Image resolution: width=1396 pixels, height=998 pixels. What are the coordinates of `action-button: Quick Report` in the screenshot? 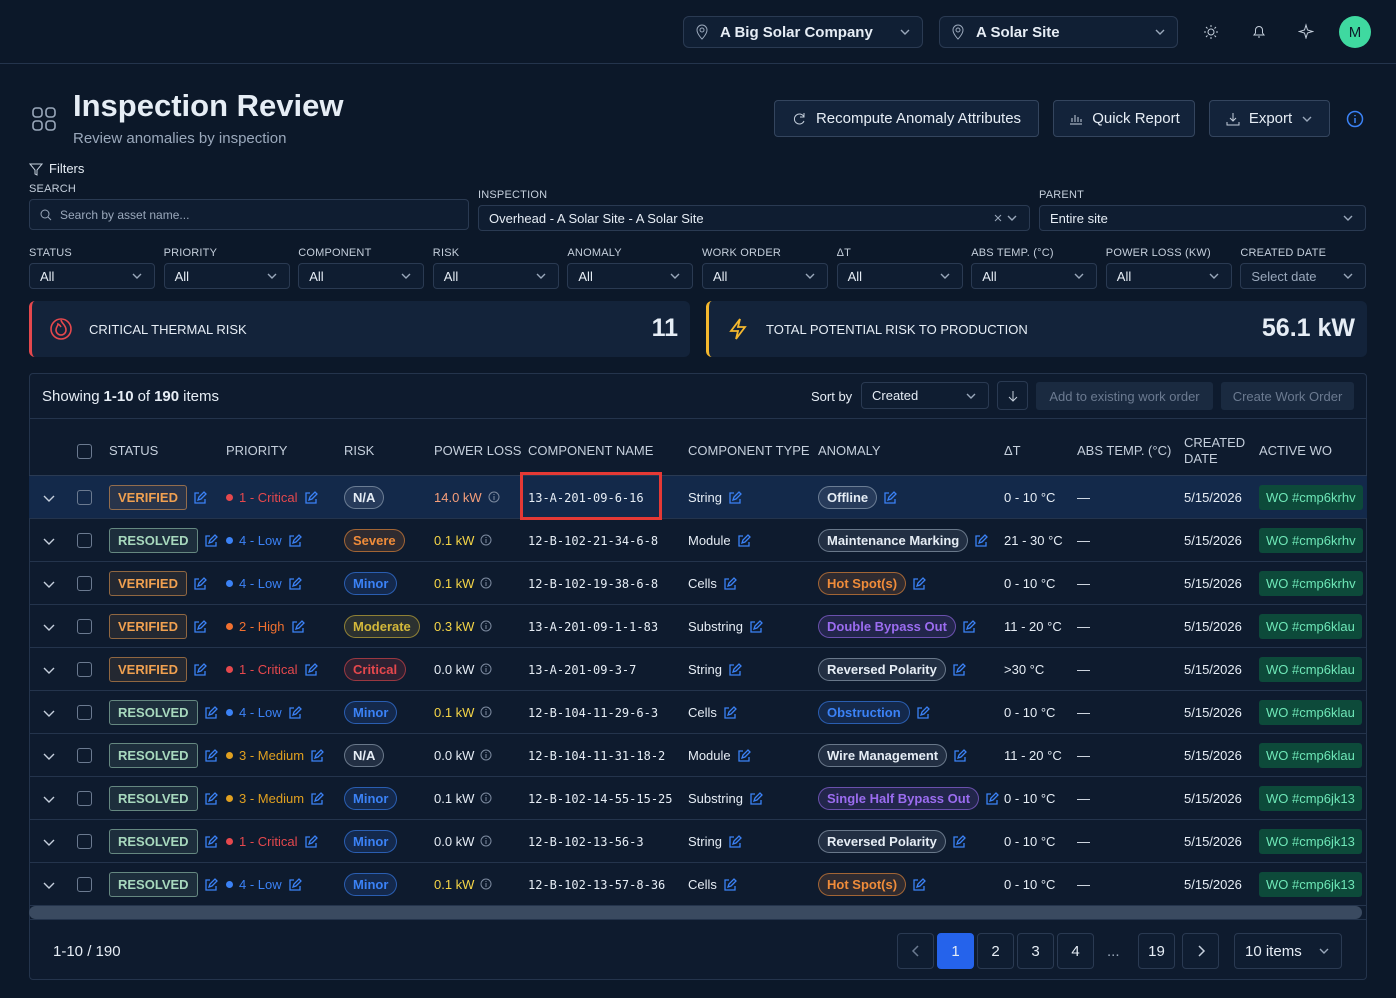 It's located at (1124, 118).